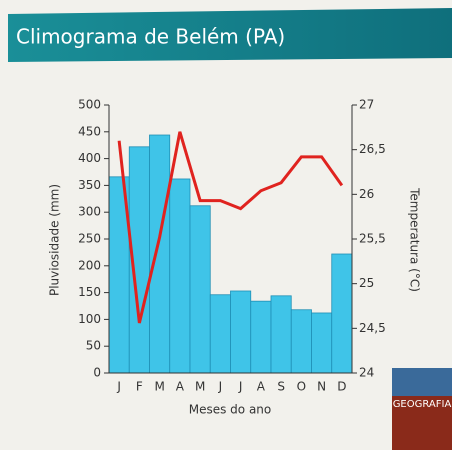 Image resolution: width=452 pixels, height=450 pixels. Describe the element at coordinates (89, 131) in the screenshot. I see `y-tick-label: 450` at that location.